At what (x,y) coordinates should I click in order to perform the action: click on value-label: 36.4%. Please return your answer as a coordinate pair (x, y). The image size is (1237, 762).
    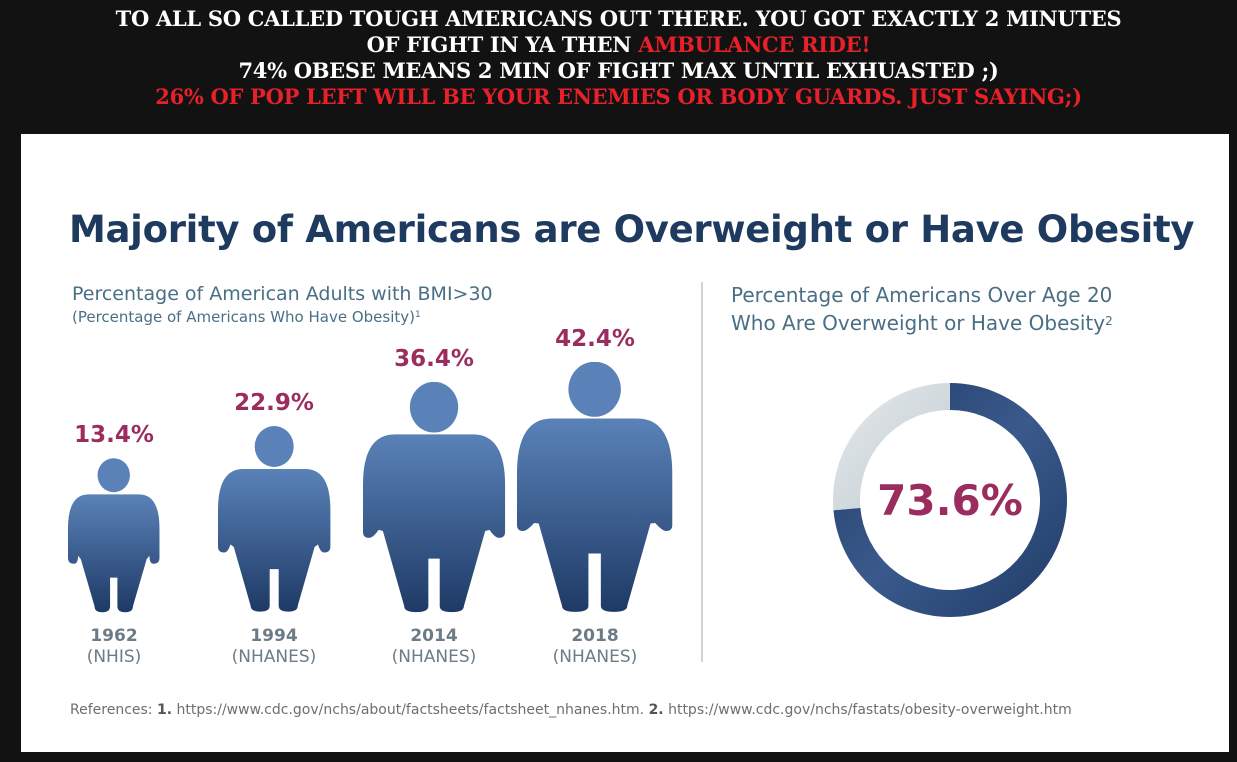
    Looking at the image, I should click on (434, 358).